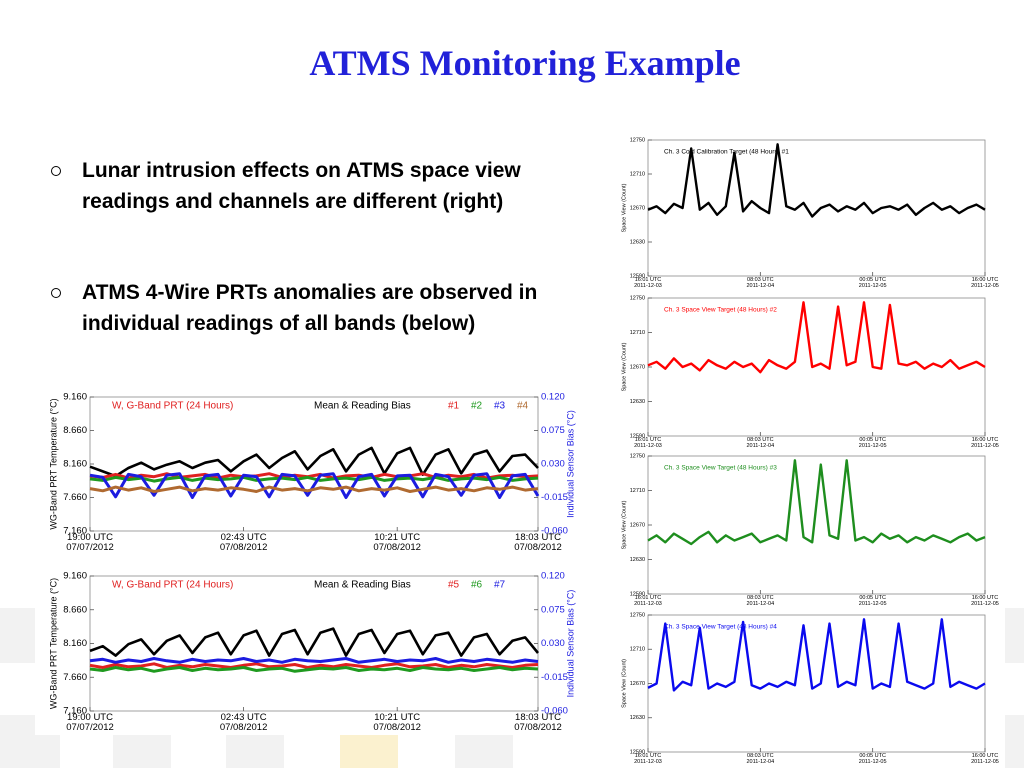 The image size is (1024, 768). Describe the element at coordinates (553, 397) in the screenshot. I see `y2-tick-label: 0.120` at that location.